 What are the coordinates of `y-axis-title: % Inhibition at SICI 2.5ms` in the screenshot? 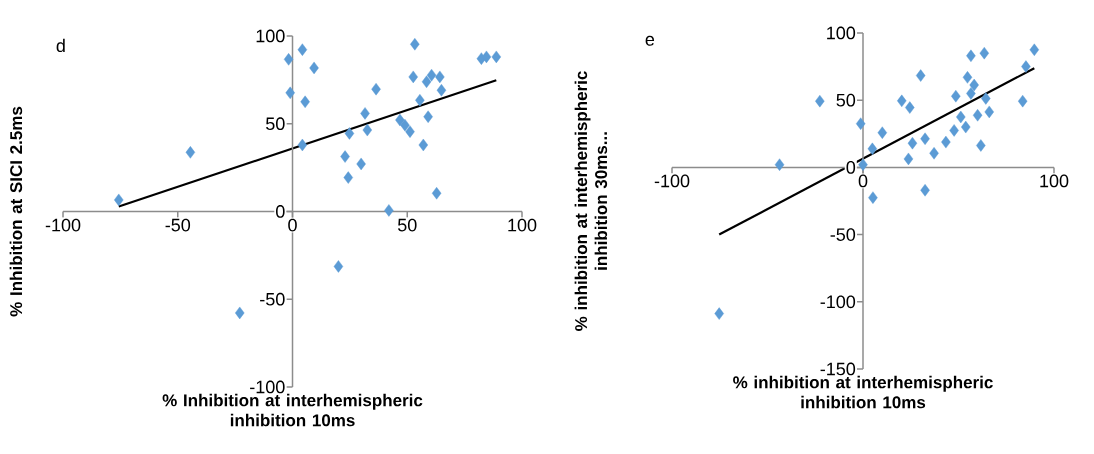 It's located at (16, 211).